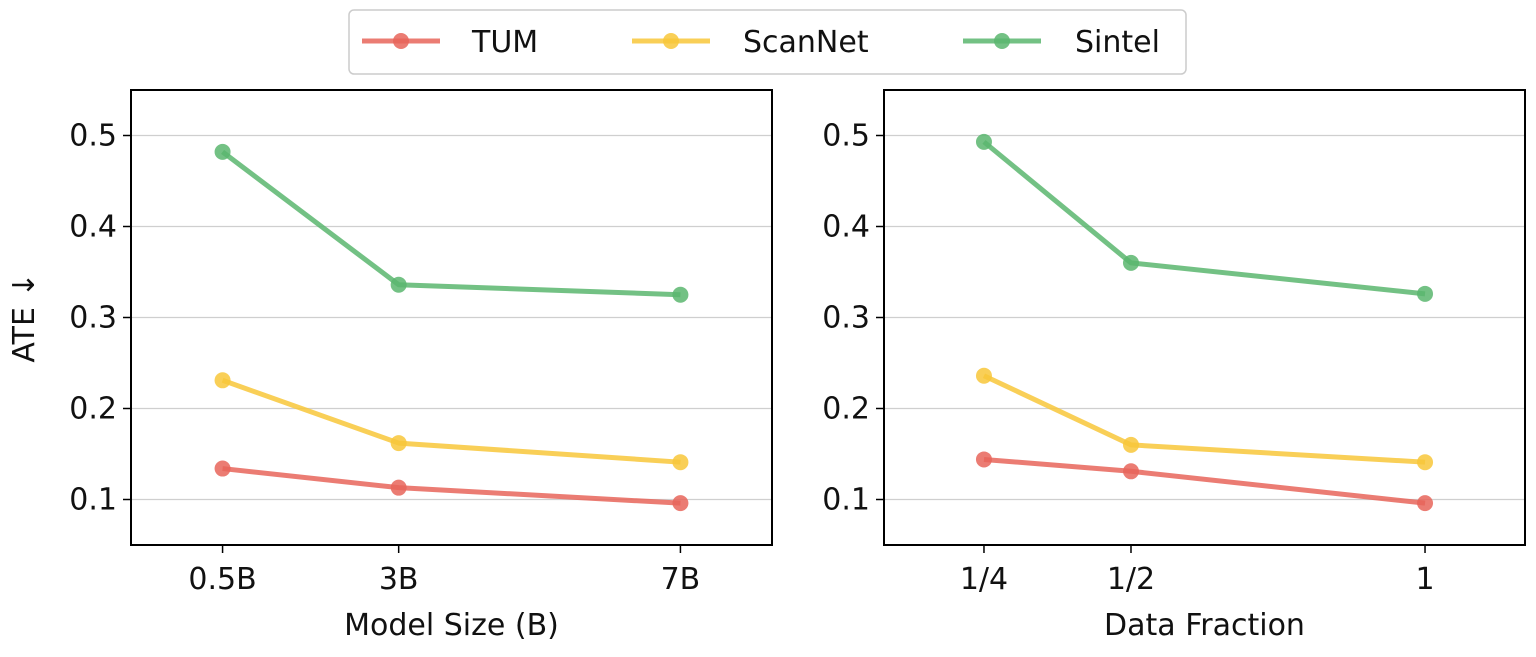 This screenshot has width=1536, height=657. I want to click on x-axis: 1/4 1/2 1, so click(1197, 571).